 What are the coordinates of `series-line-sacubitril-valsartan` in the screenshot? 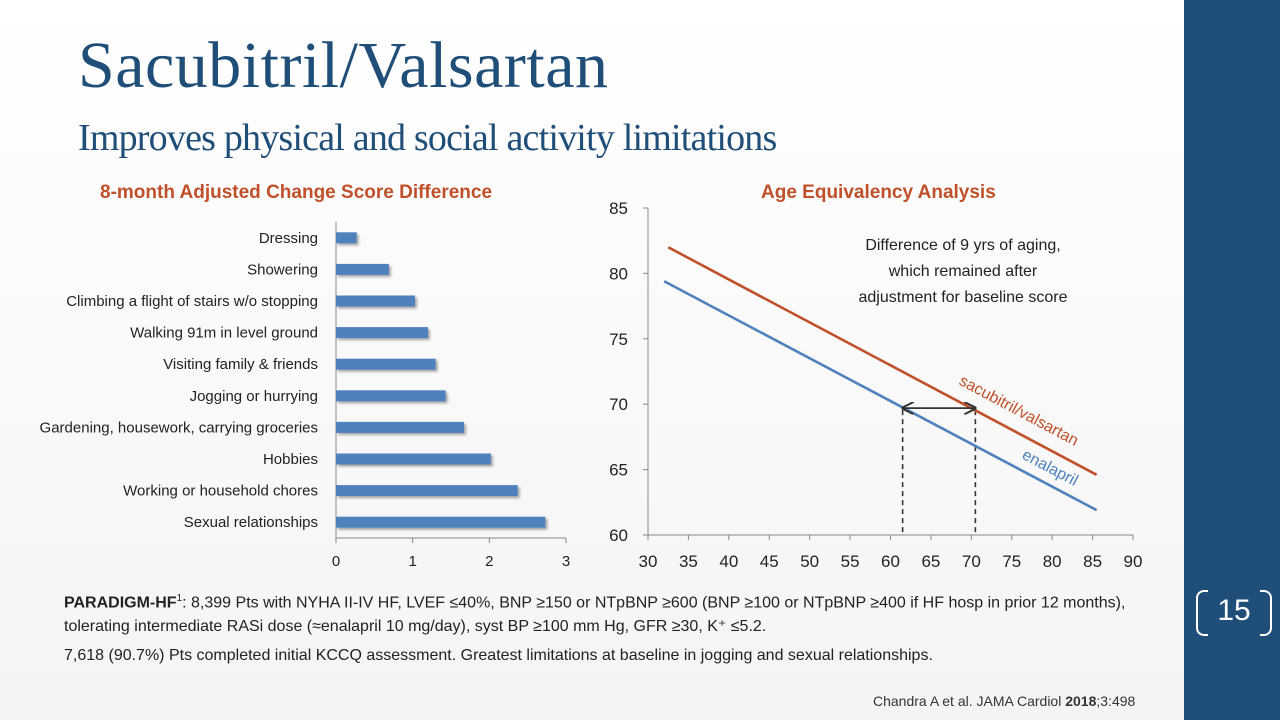 It's located at (882, 361).